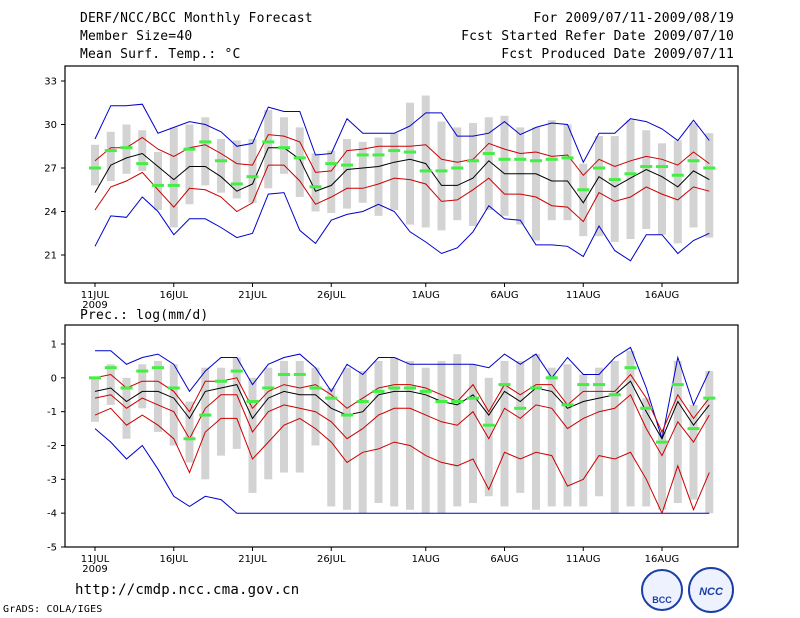  What do you see at coordinates (95, 295) in the screenshot?
I see `x-tick-label: 11JUL` at bounding box center [95, 295].